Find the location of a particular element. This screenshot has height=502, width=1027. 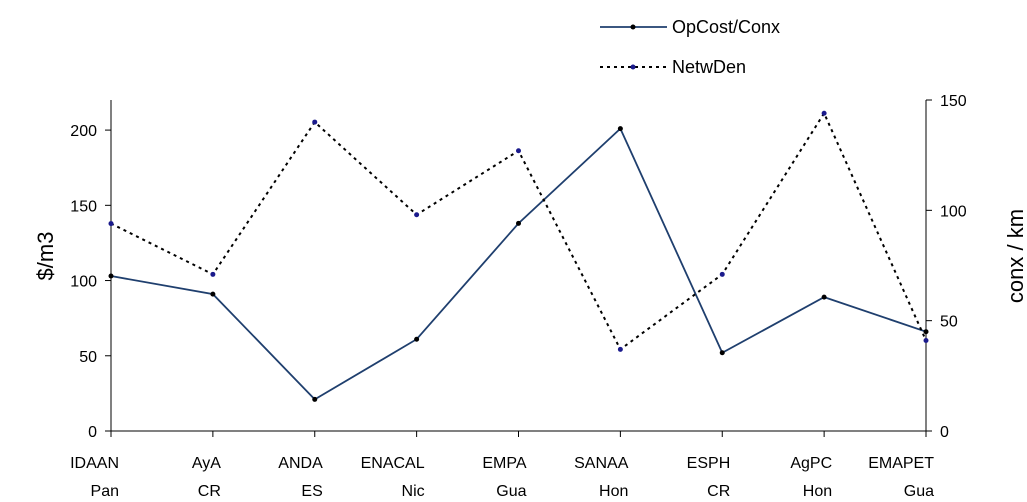

left-tick-label: 100 is located at coordinates (83, 282).